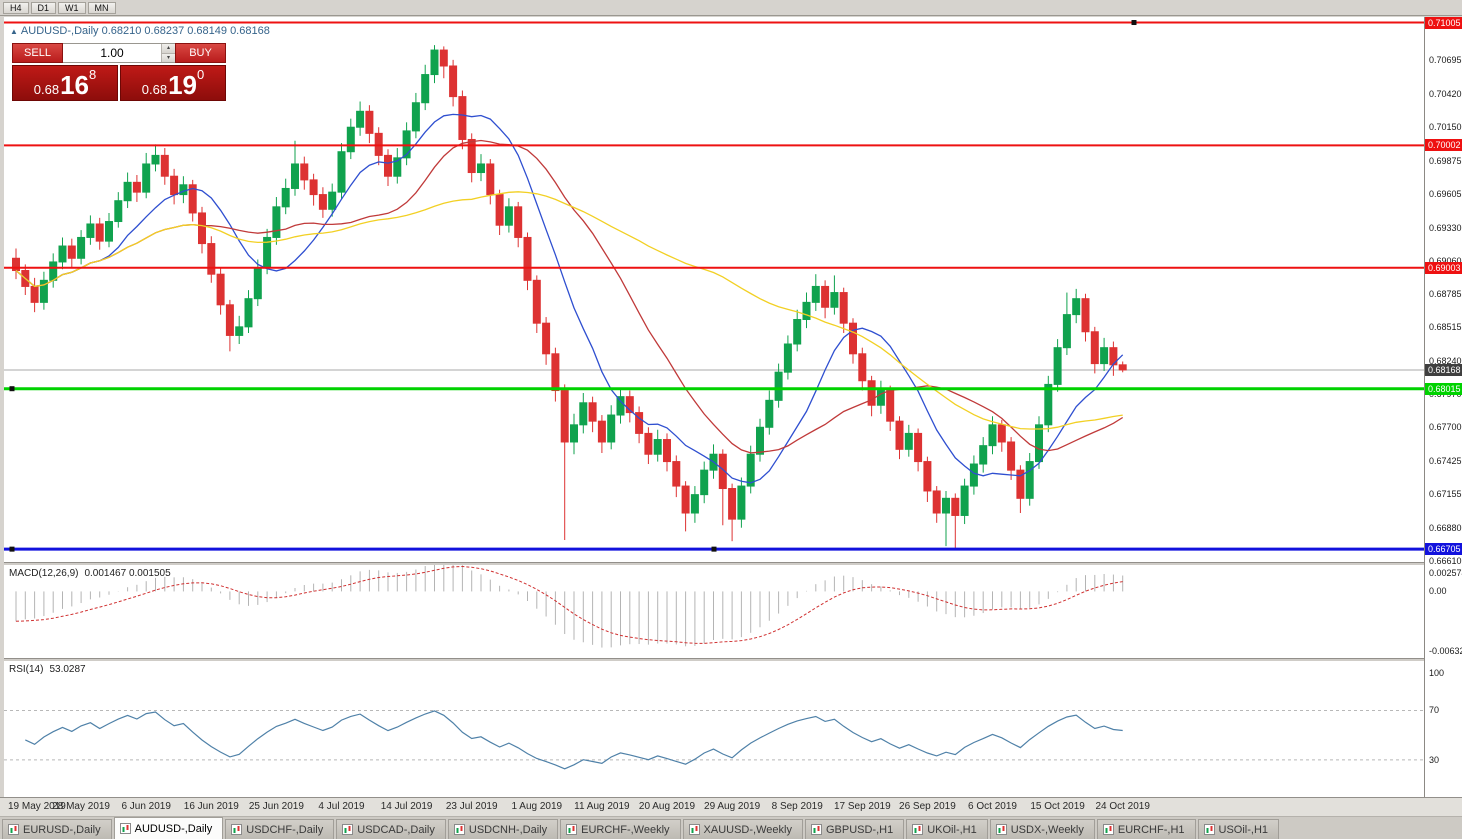 The width and height of the screenshot is (1462, 839). Describe the element at coordinates (1443, 369) in the screenshot. I see `current-price-badge: 0.68168` at that location.